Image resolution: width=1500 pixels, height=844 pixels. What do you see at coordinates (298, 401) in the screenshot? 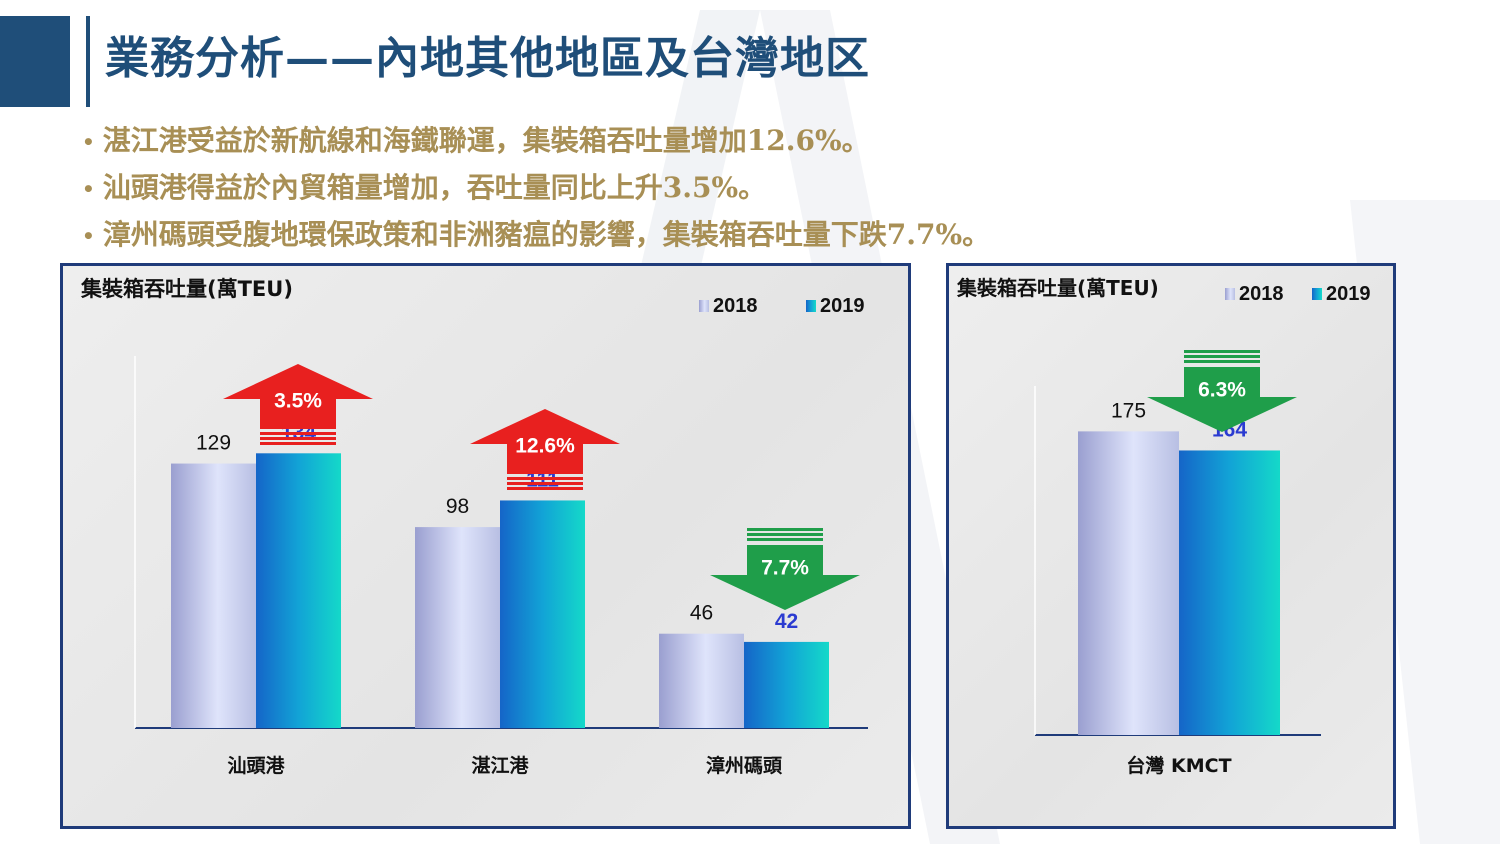
I see `change-percent-label: 3.5%` at bounding box center [298, 401].